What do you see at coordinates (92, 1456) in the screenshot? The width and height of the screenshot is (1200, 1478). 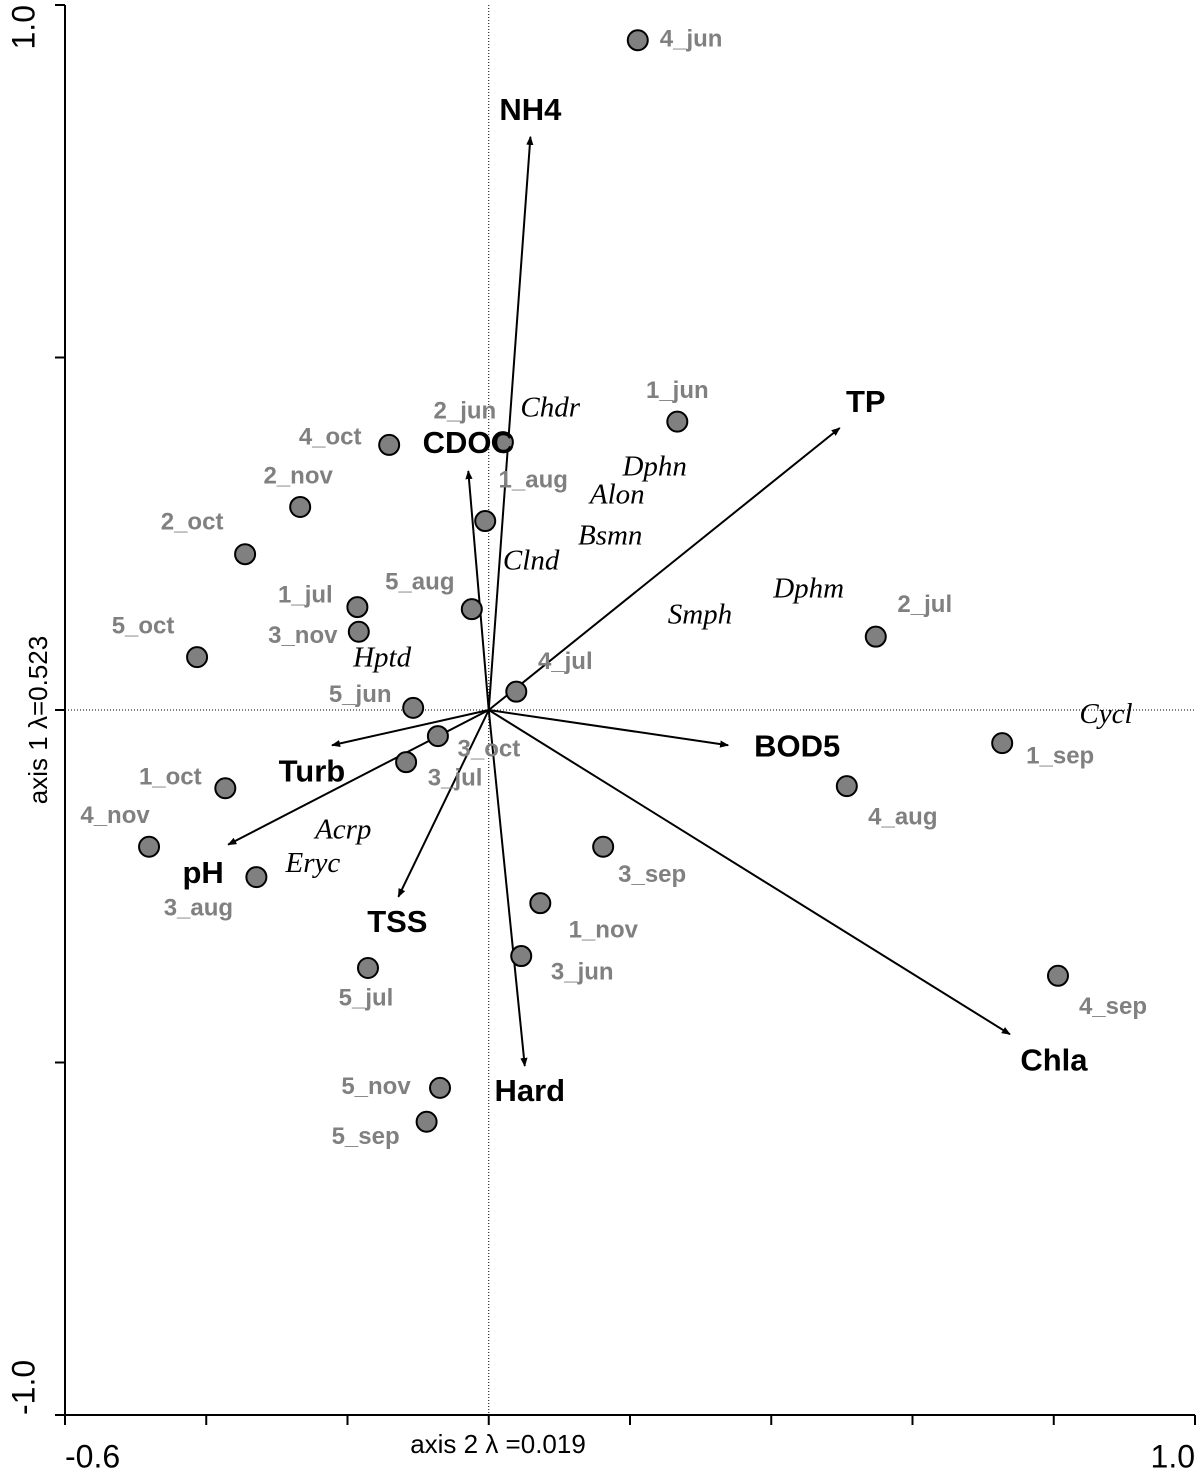 I see `x-tick-label: -0.6` at bounding box center [92, 1456].